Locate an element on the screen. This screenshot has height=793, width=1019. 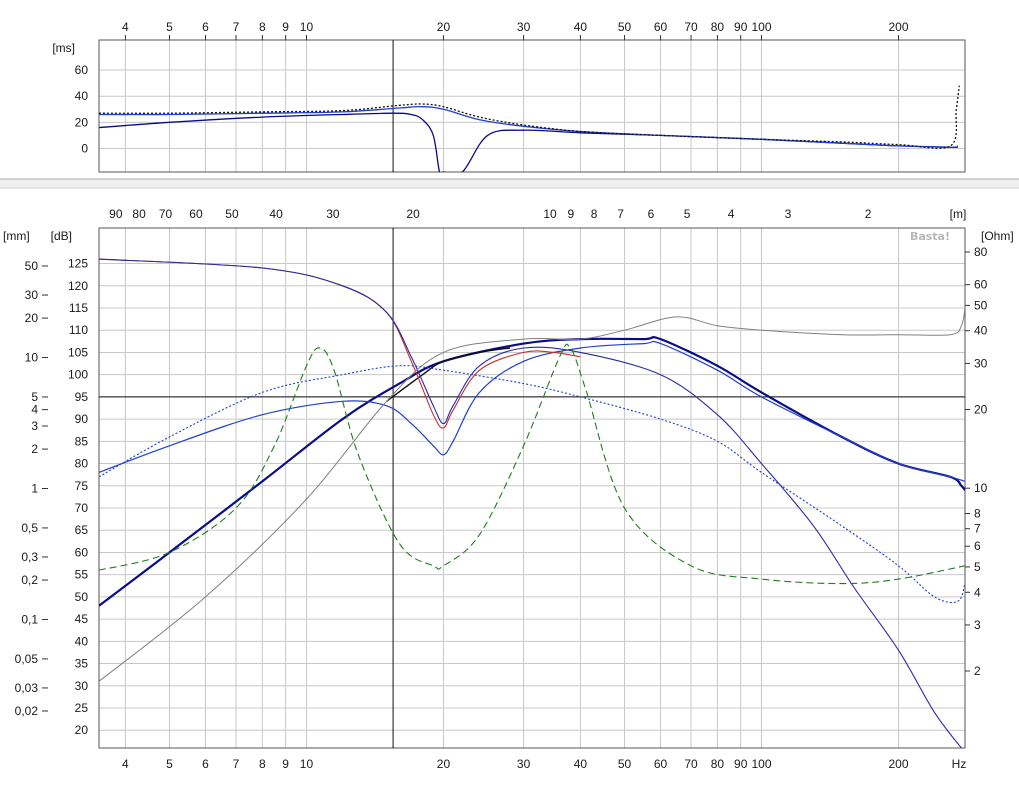
x-tick-label-bottom: 10 is located at coordinates (307, 764).